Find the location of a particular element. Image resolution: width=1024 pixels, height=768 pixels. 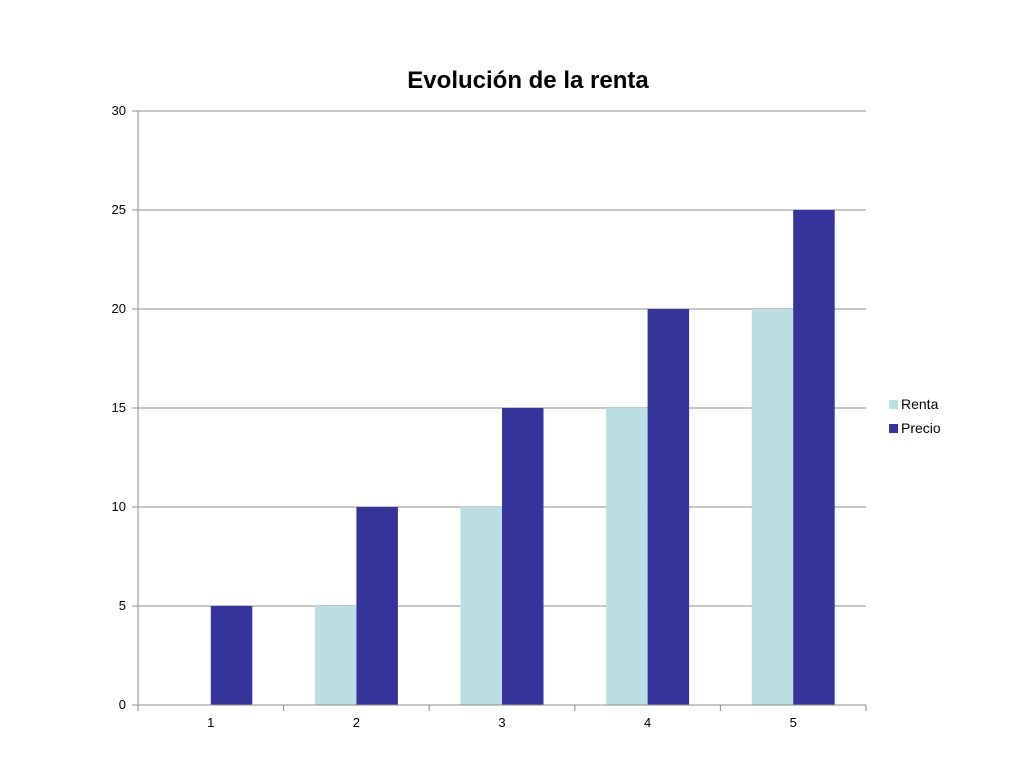

legend: Renta Precio is located at coordinates (915, 416).